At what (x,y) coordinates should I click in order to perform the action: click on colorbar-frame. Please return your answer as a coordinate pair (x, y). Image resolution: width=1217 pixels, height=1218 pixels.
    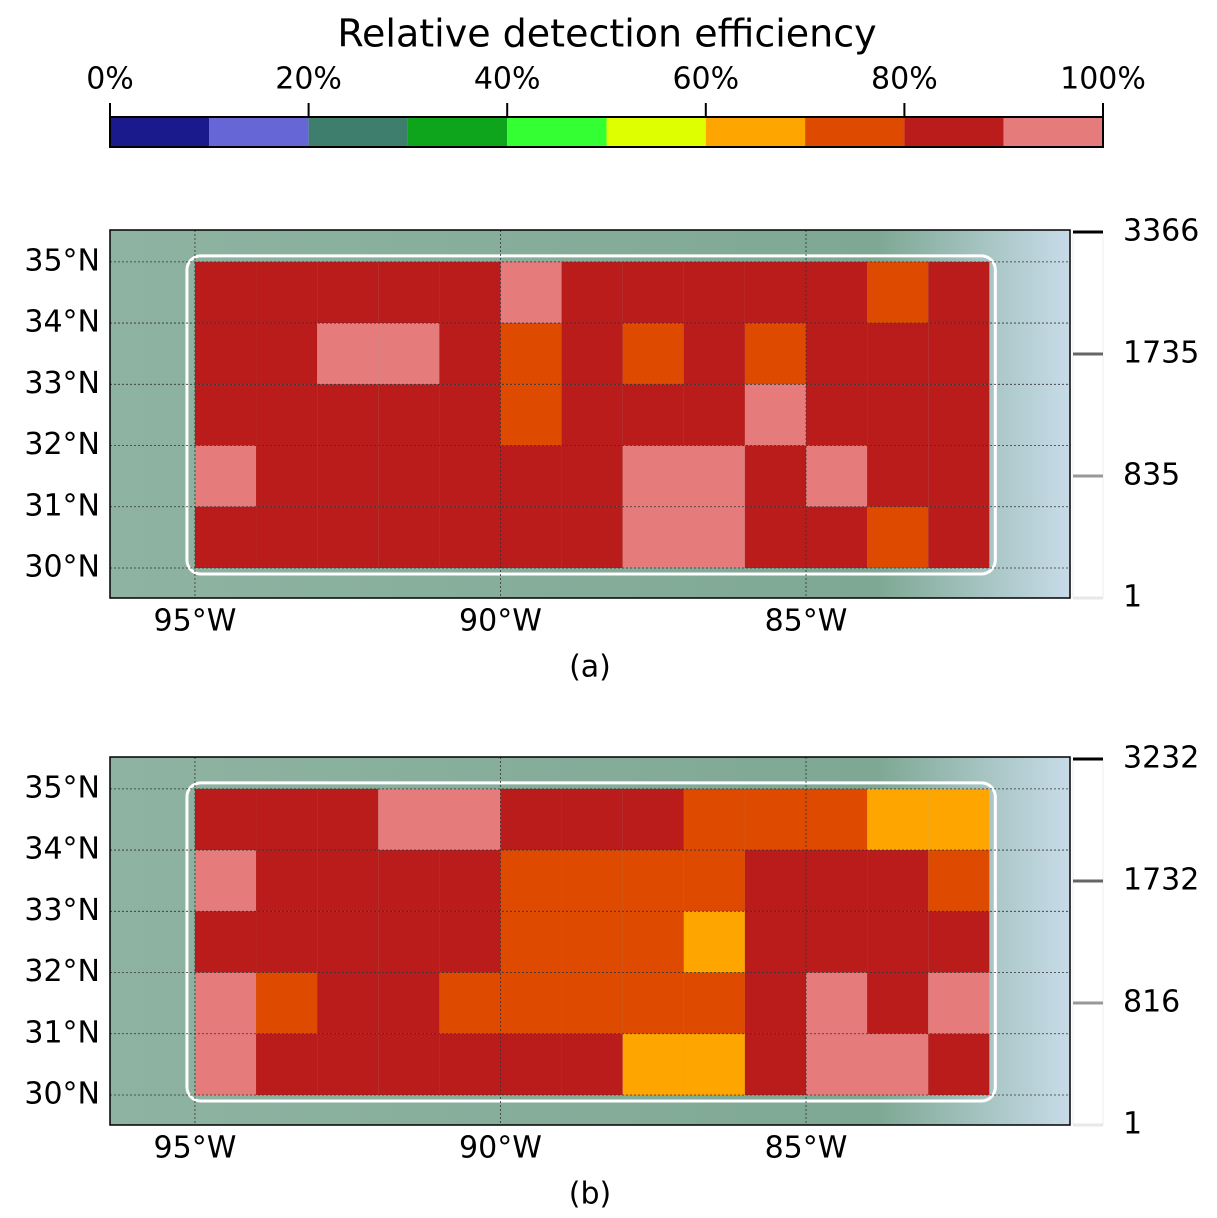
    Looking at the image, I should click on (606, 132).